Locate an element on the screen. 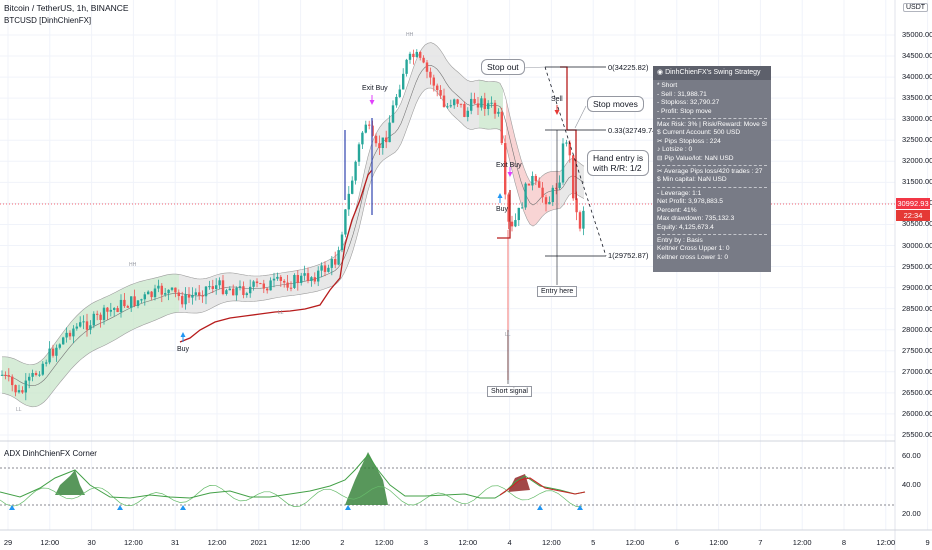 This screenshot has width=932, height=550. keltner-band-fill is located at coordinates (90, 340).